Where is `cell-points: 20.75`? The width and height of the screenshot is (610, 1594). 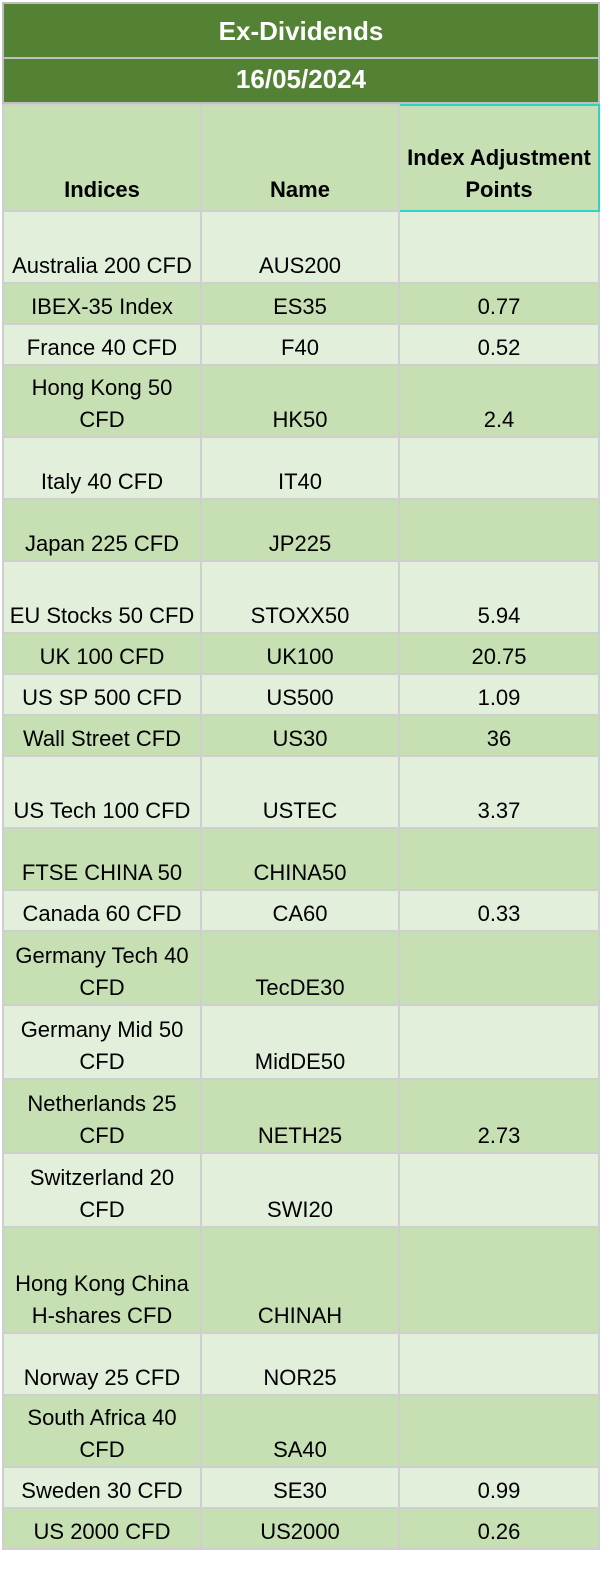
cell-points: 20.75 is located at coordinates (499, 653).